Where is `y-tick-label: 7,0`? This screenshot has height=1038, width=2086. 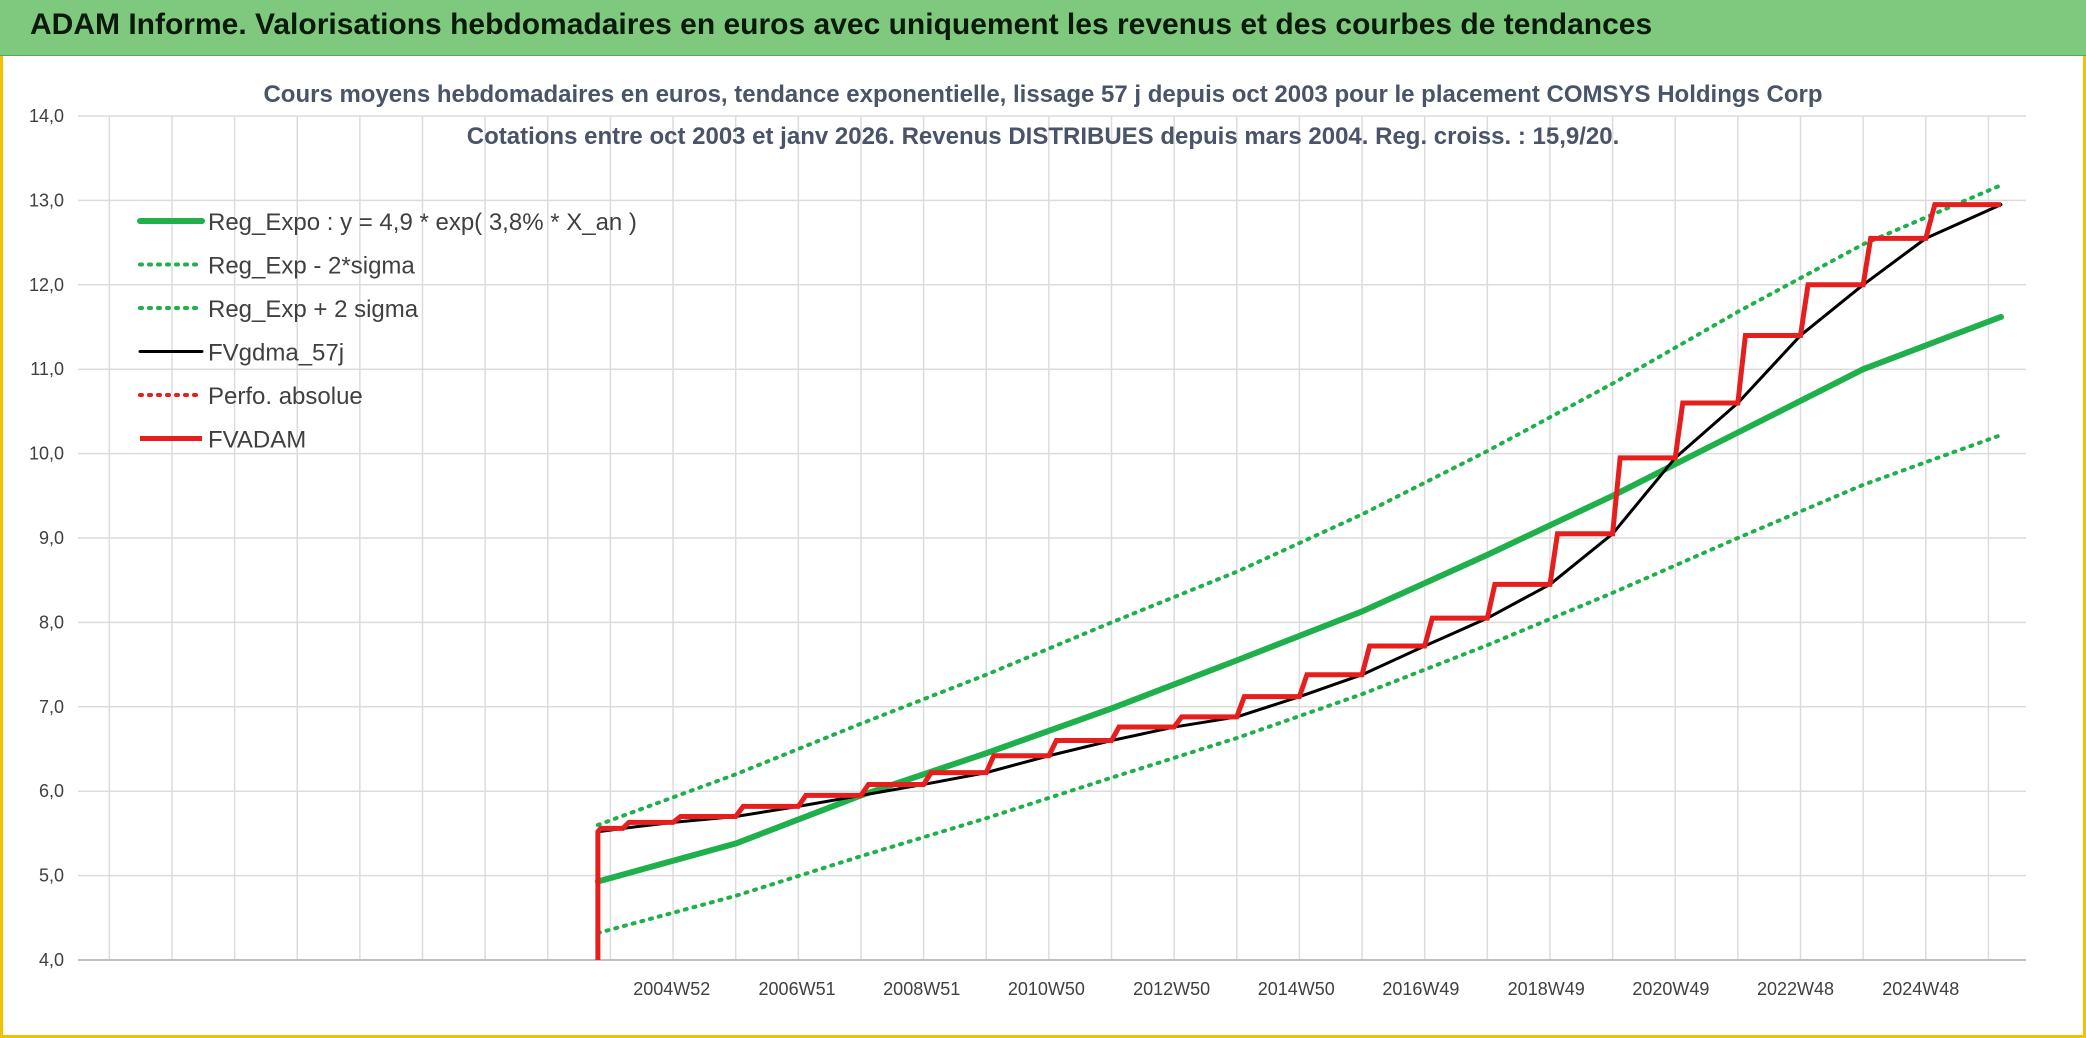 y-tick-label: 7,0 is located at coordinates (51, 707).